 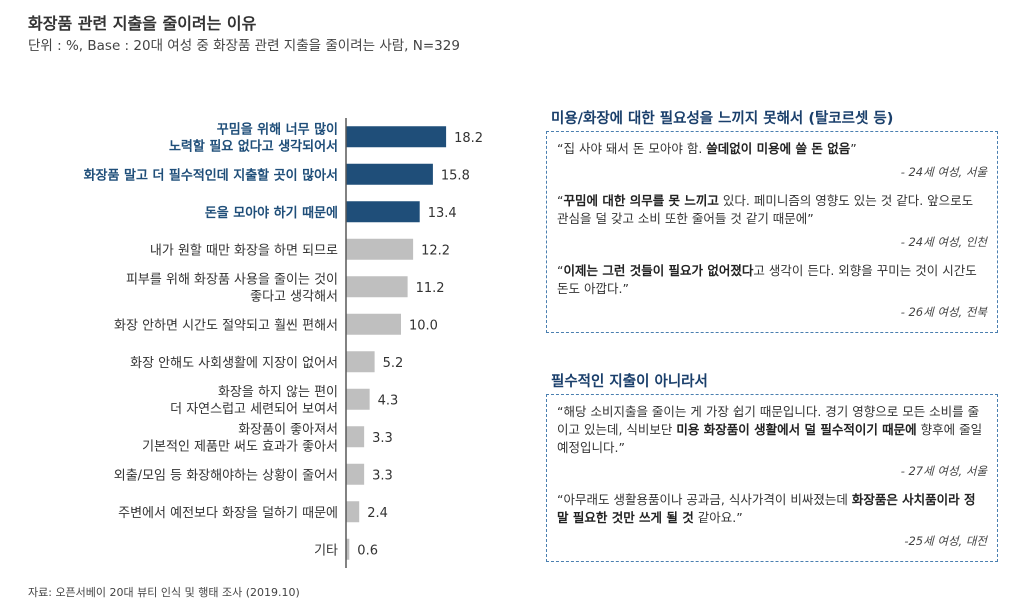 I want to click on category-label: 기본적인 제품만 써도 효과가 좋아서, so click(x=240, y=446).